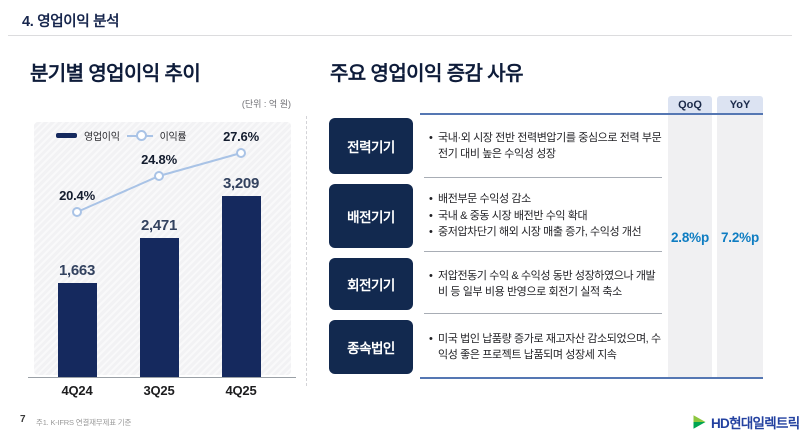 The height and width of the screenshot is (446, 800). Describe the element at coordinates (115, 74) in the screenshot. I see `chart-section-title: 분기별 영업이익 추이` at that location.